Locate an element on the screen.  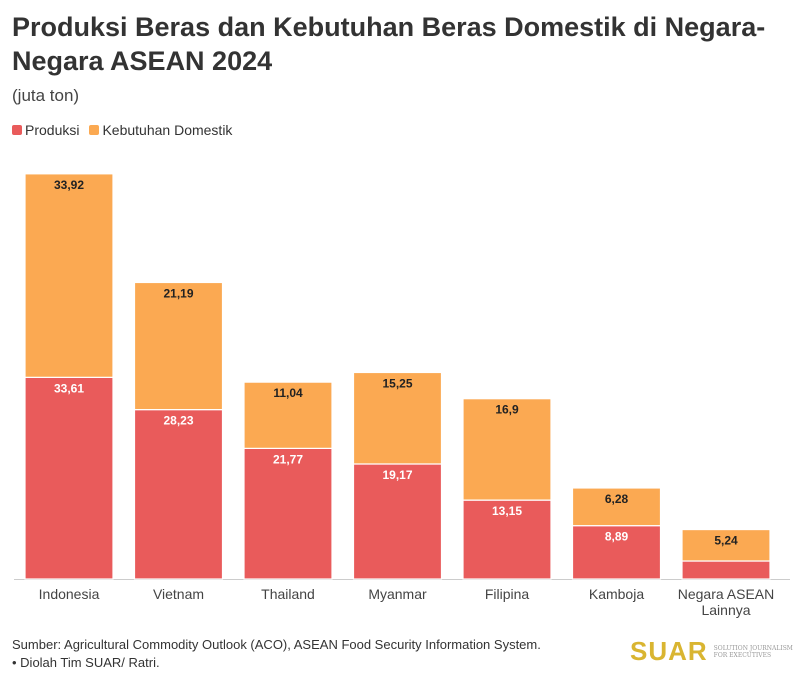
category-label-5: Kamboja is located at coordinates (616, 594).